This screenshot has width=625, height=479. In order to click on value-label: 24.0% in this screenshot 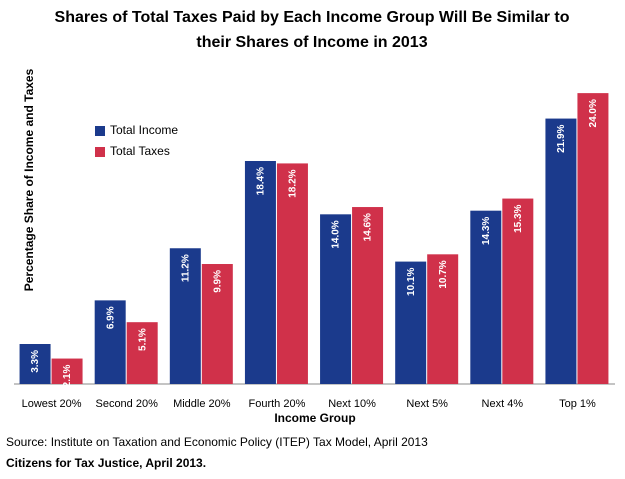, I will do `click(593, 113)`.